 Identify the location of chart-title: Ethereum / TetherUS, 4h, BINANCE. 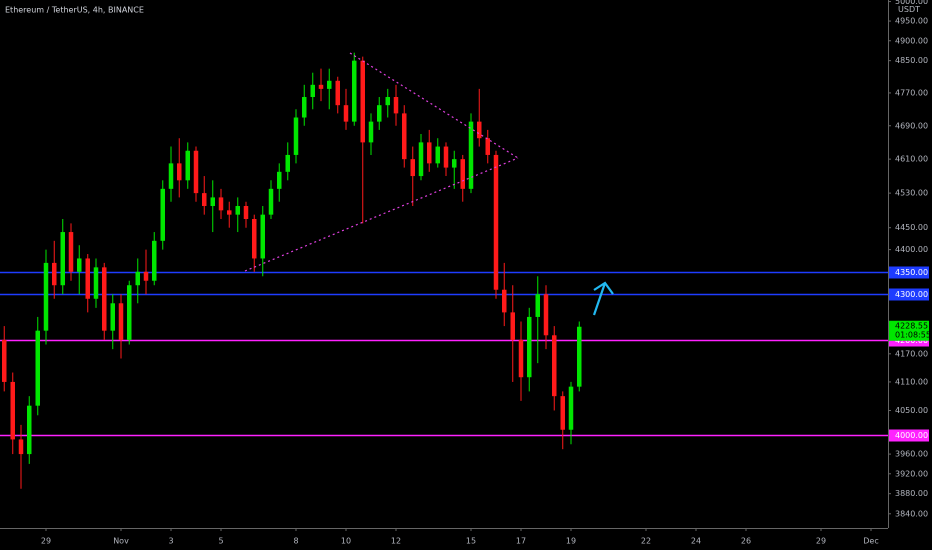
(74, 10).